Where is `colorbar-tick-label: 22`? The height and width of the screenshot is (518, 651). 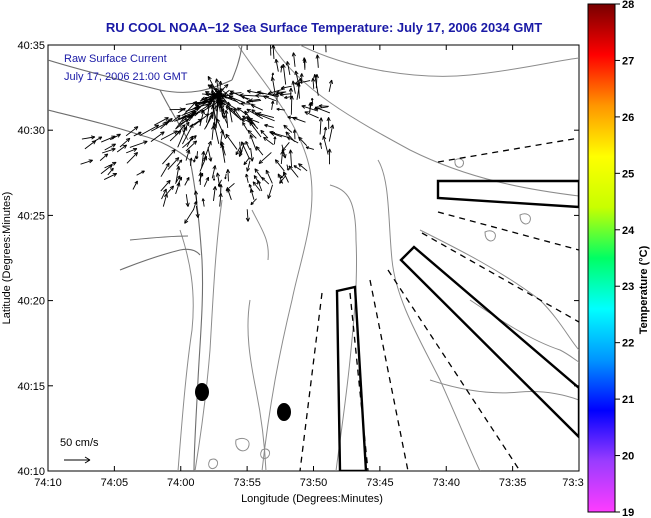
colorbar-tick-label: 22 is located at coordinates (628, 344).